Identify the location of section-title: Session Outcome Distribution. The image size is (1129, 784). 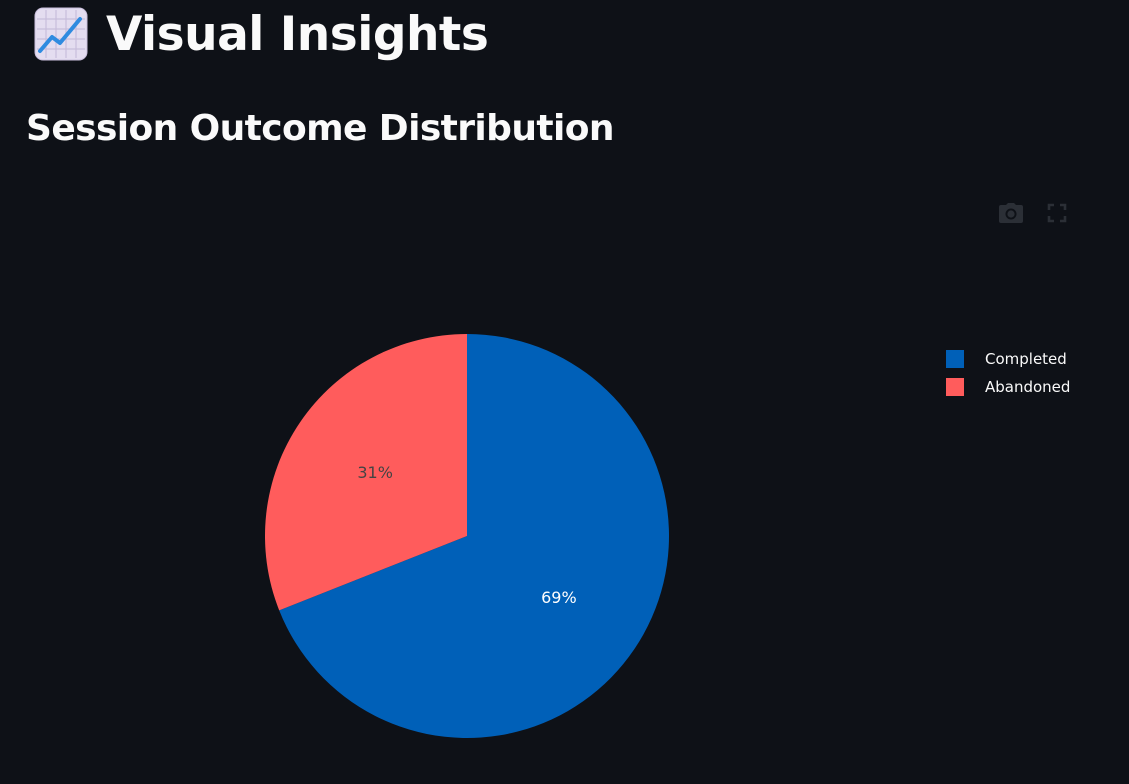
(320, 128).